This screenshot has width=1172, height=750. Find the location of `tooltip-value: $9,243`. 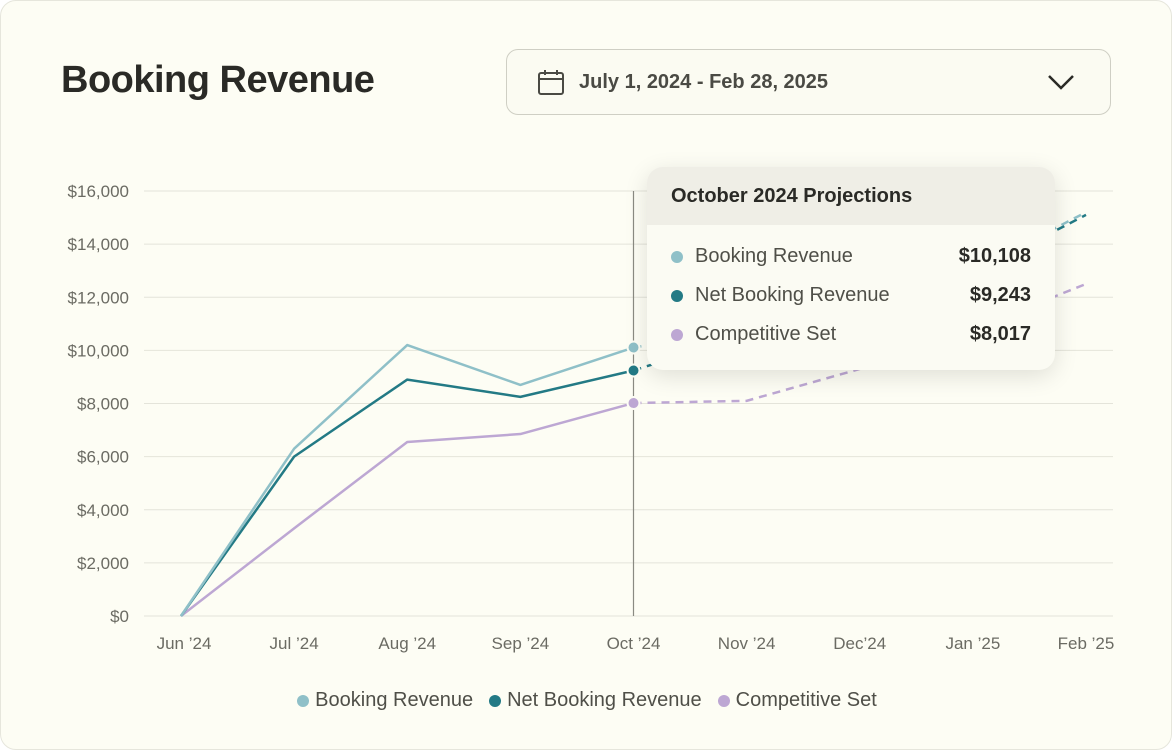

tooltip-value: $9,243 is located at coordinates (1000, 295).